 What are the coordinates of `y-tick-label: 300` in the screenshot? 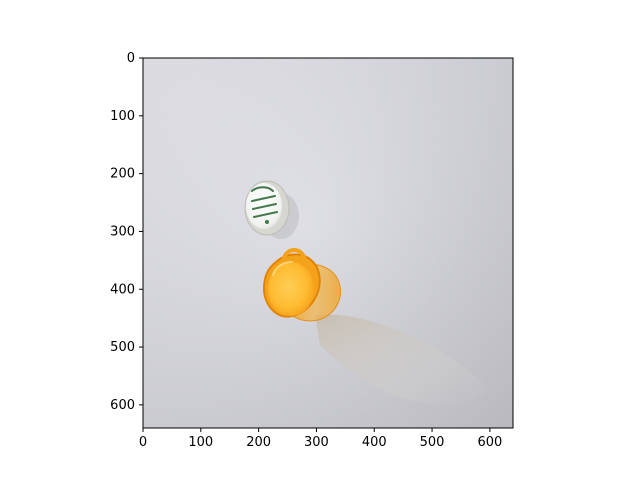 It's located at (122, 231).